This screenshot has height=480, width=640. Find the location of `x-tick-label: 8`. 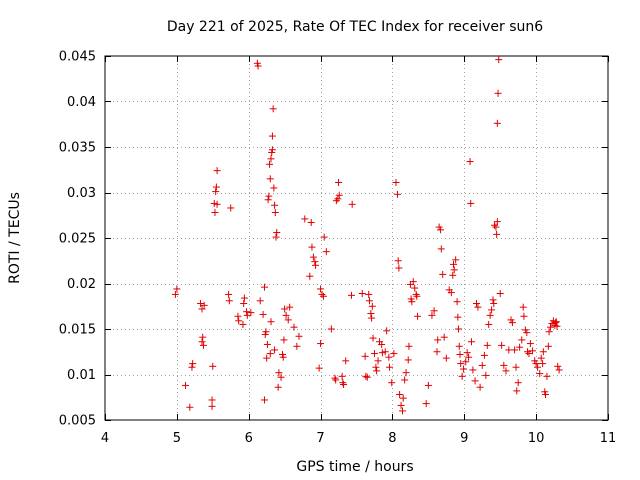

x-tick-label: 8 is located at coordinates (392, 438).